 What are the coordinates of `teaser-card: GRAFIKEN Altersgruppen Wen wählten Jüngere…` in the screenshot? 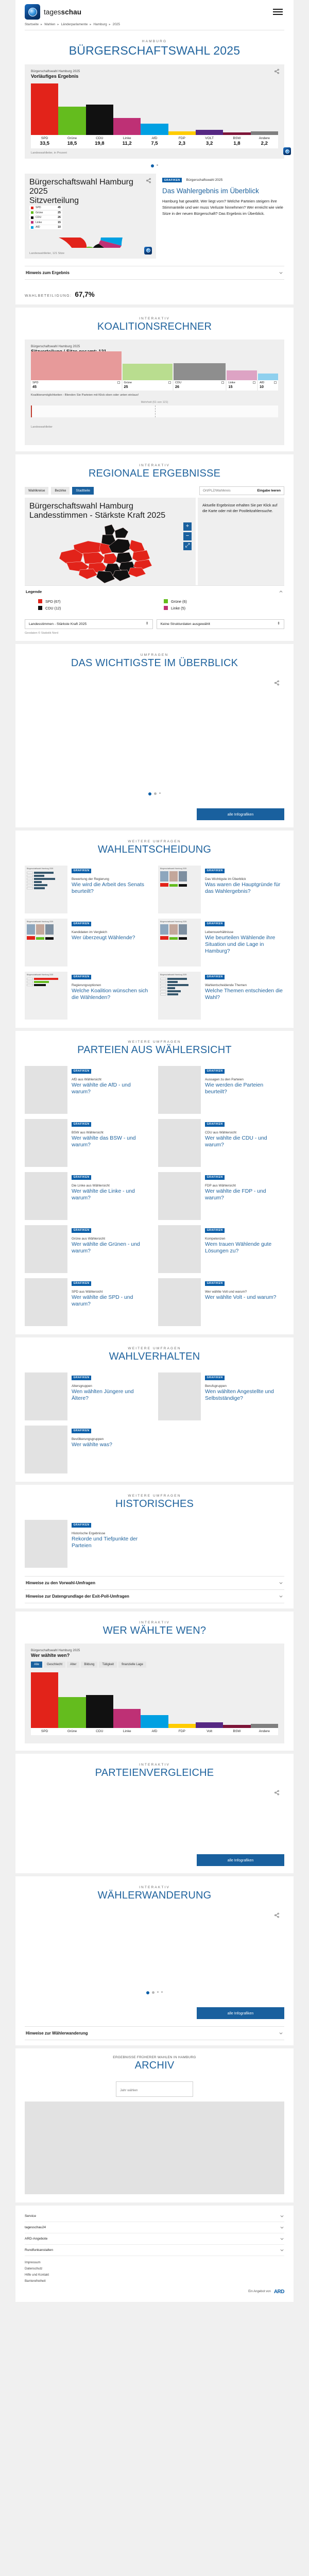 It's located at (88, 1396).